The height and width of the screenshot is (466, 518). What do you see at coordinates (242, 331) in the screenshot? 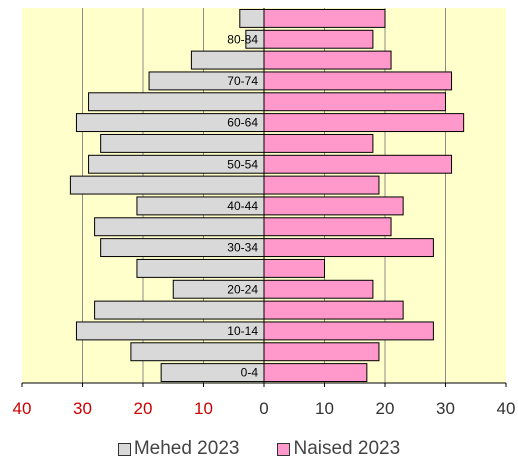
I see `category-label: 10-14` at bounding box center [242, 331].